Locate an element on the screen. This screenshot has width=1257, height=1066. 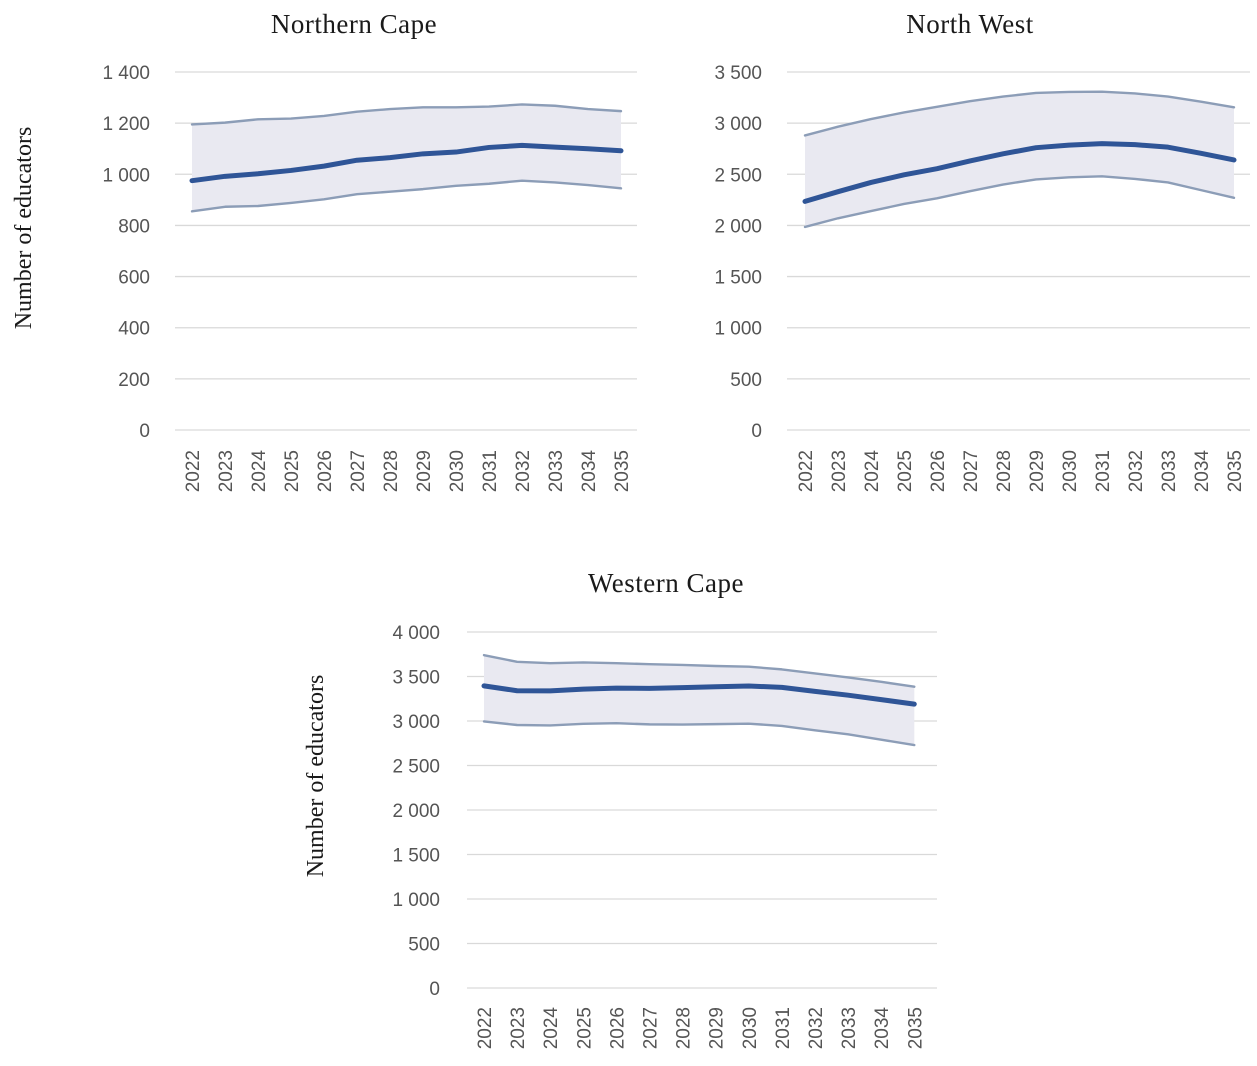
y-axis-label-northern-cape: Number of educators is located at coordinates (24, 228).